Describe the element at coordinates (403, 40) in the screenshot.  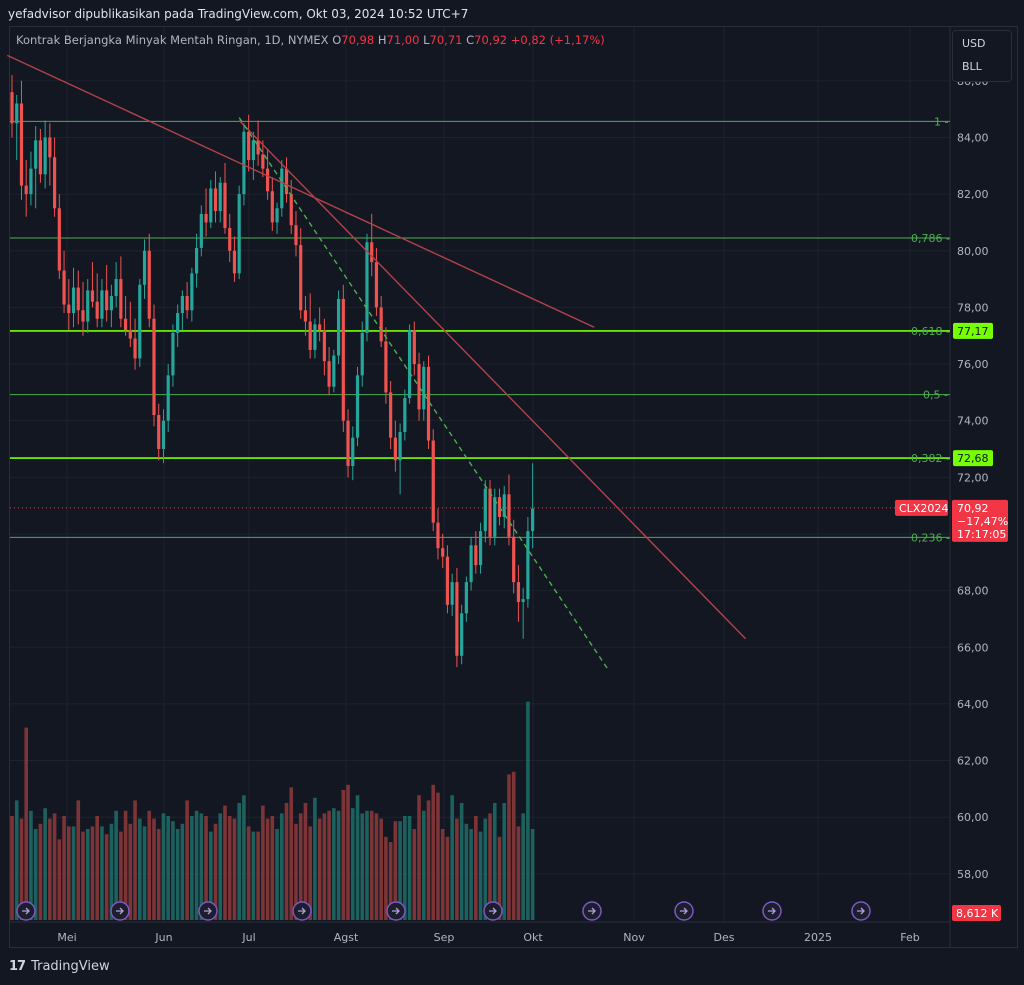
I see `high-value: 71,00` at that location.